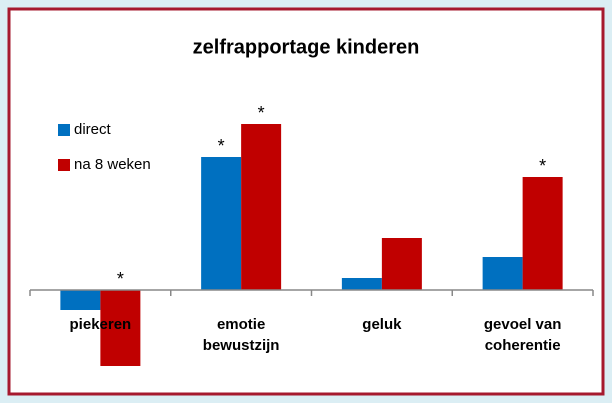 Image resolution: width=612 pixels, height=408 pixels. Describe the element at coordinates (241, 345) in the screenshot. I see `x-tick-label: bewustzijn` at that location.